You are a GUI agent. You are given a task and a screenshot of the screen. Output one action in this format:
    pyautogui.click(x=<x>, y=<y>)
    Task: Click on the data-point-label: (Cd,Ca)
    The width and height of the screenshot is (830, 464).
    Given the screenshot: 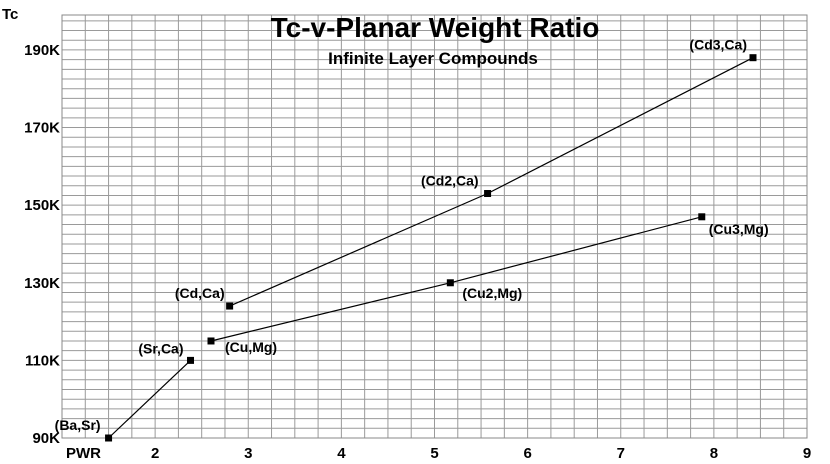 What is the action you would take?
    pyautogui.click(x=200, y=293)
    